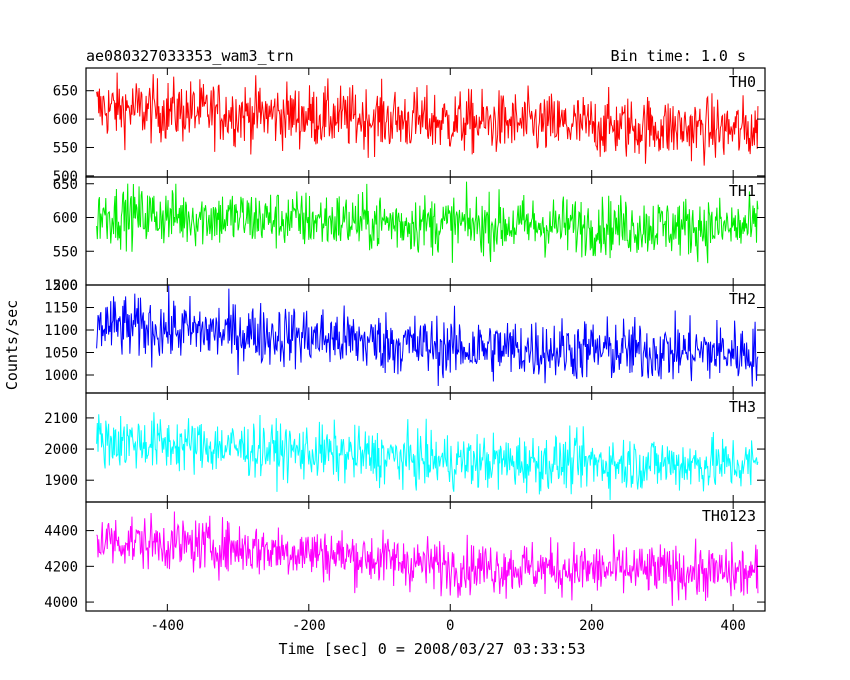 Image resolution: width=850 pixels, height=680 pixels. I want to click on y-tick-label: 1200, so click(61, 286).